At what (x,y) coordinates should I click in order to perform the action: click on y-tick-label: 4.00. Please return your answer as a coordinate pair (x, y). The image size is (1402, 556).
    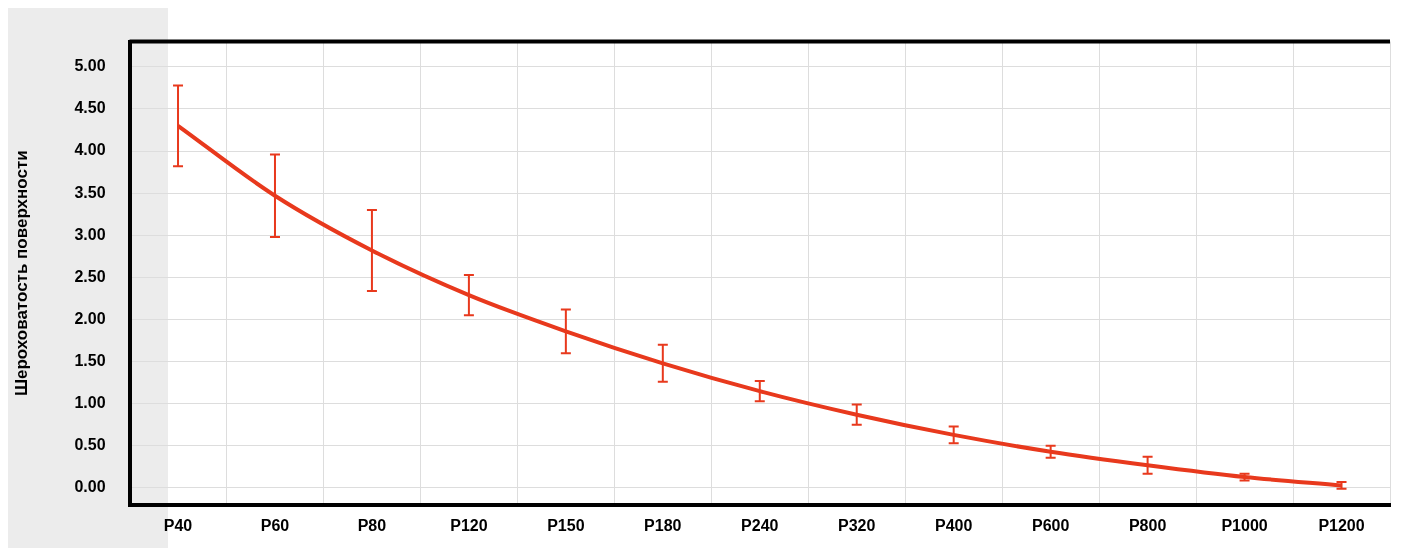
    Looking at the image, I should click on (90, 150).